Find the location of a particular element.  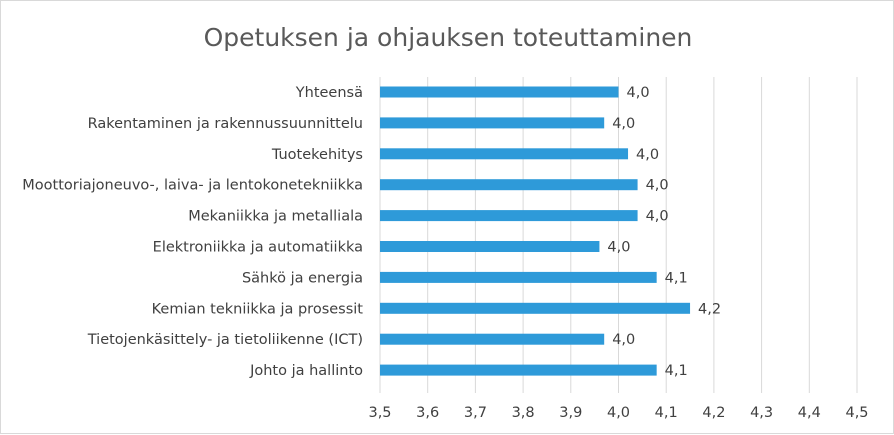

x-tick-label: 4,1 is located at coordinates (666, 413).